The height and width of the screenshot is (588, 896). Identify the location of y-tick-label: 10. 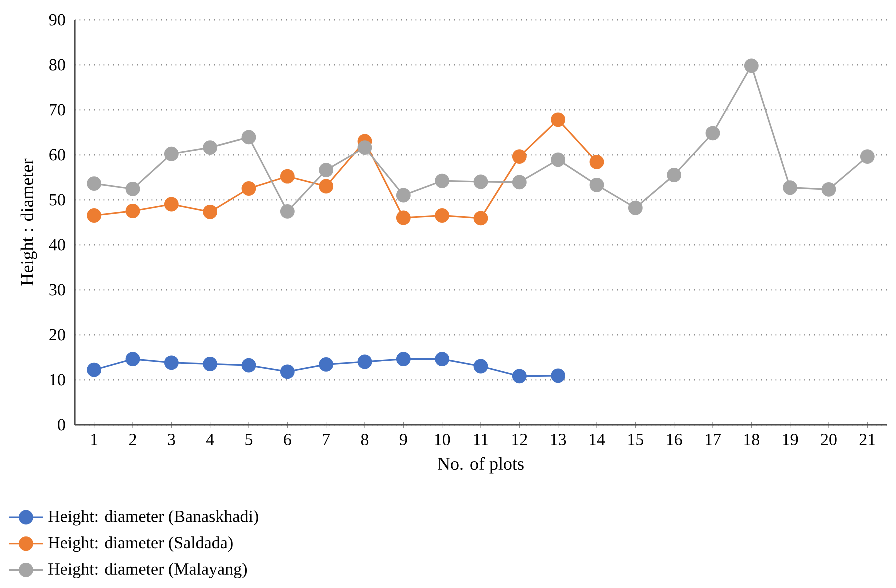
(58, 380).